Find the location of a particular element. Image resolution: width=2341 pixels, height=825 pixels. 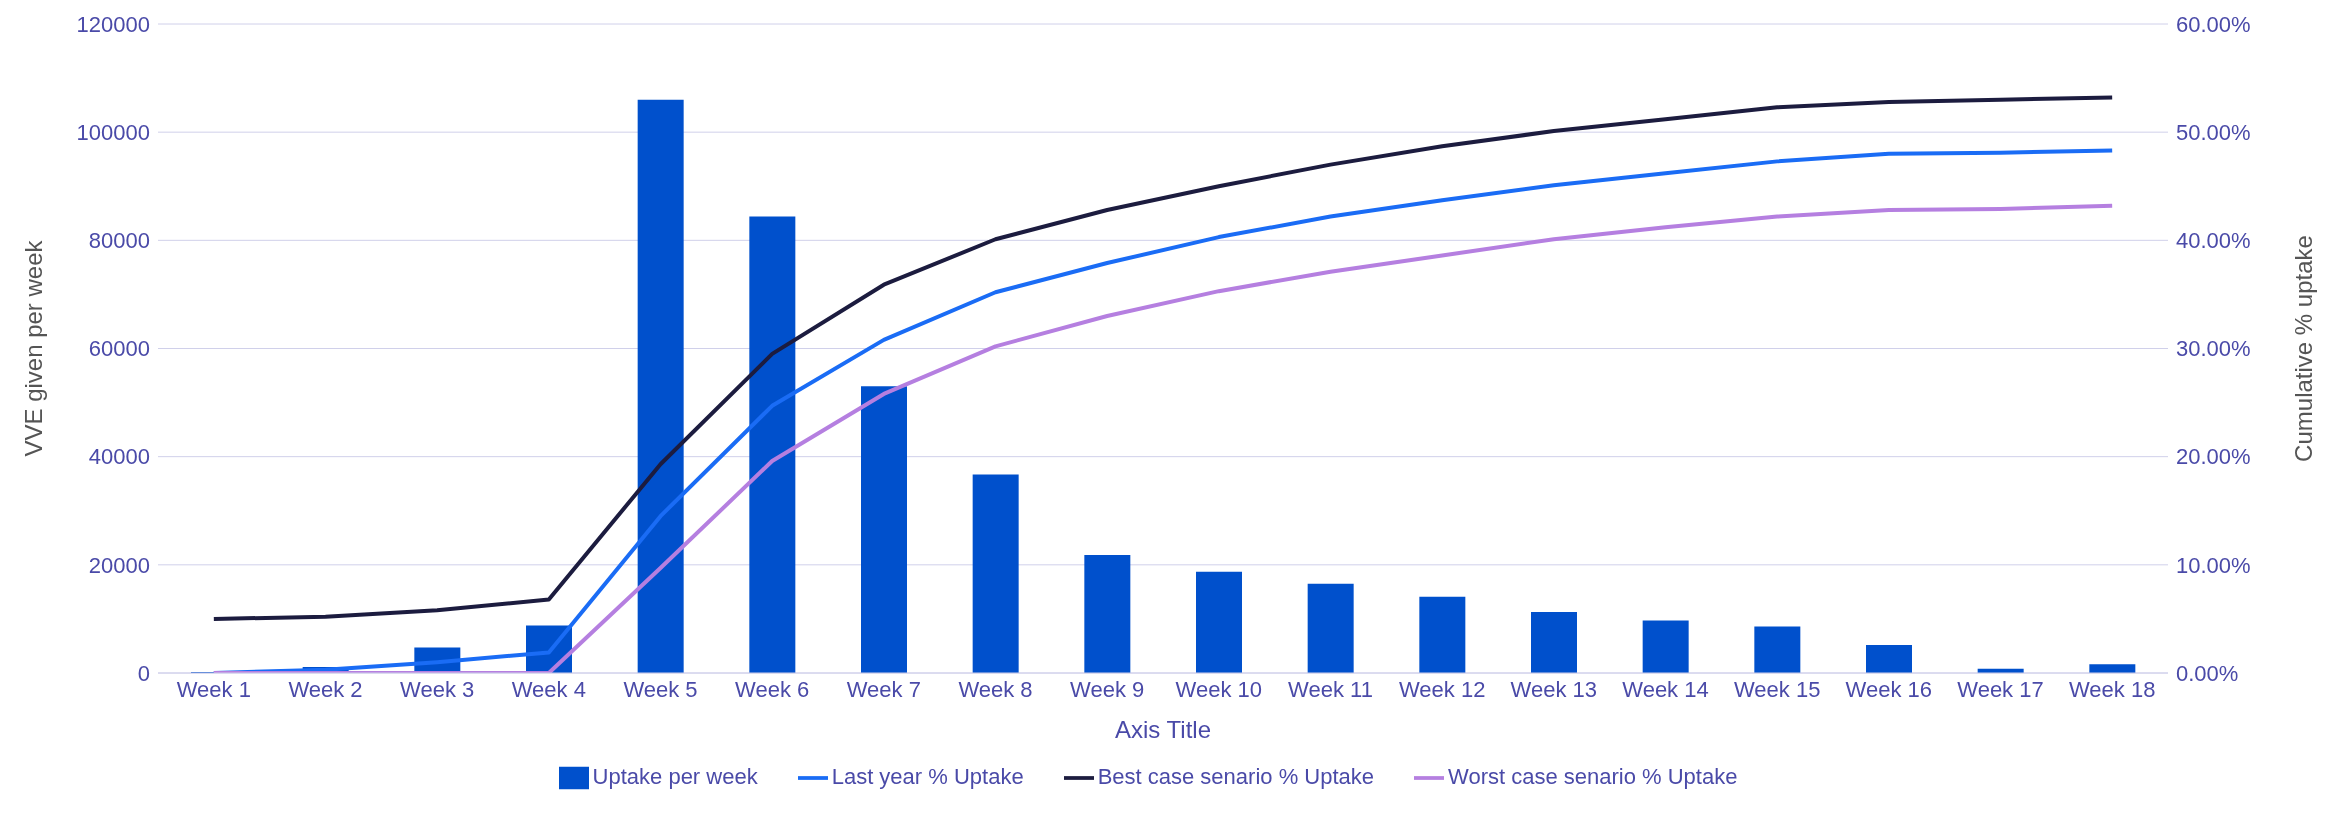

y-tick-label: 80000 is located at coordinates (119, 241).